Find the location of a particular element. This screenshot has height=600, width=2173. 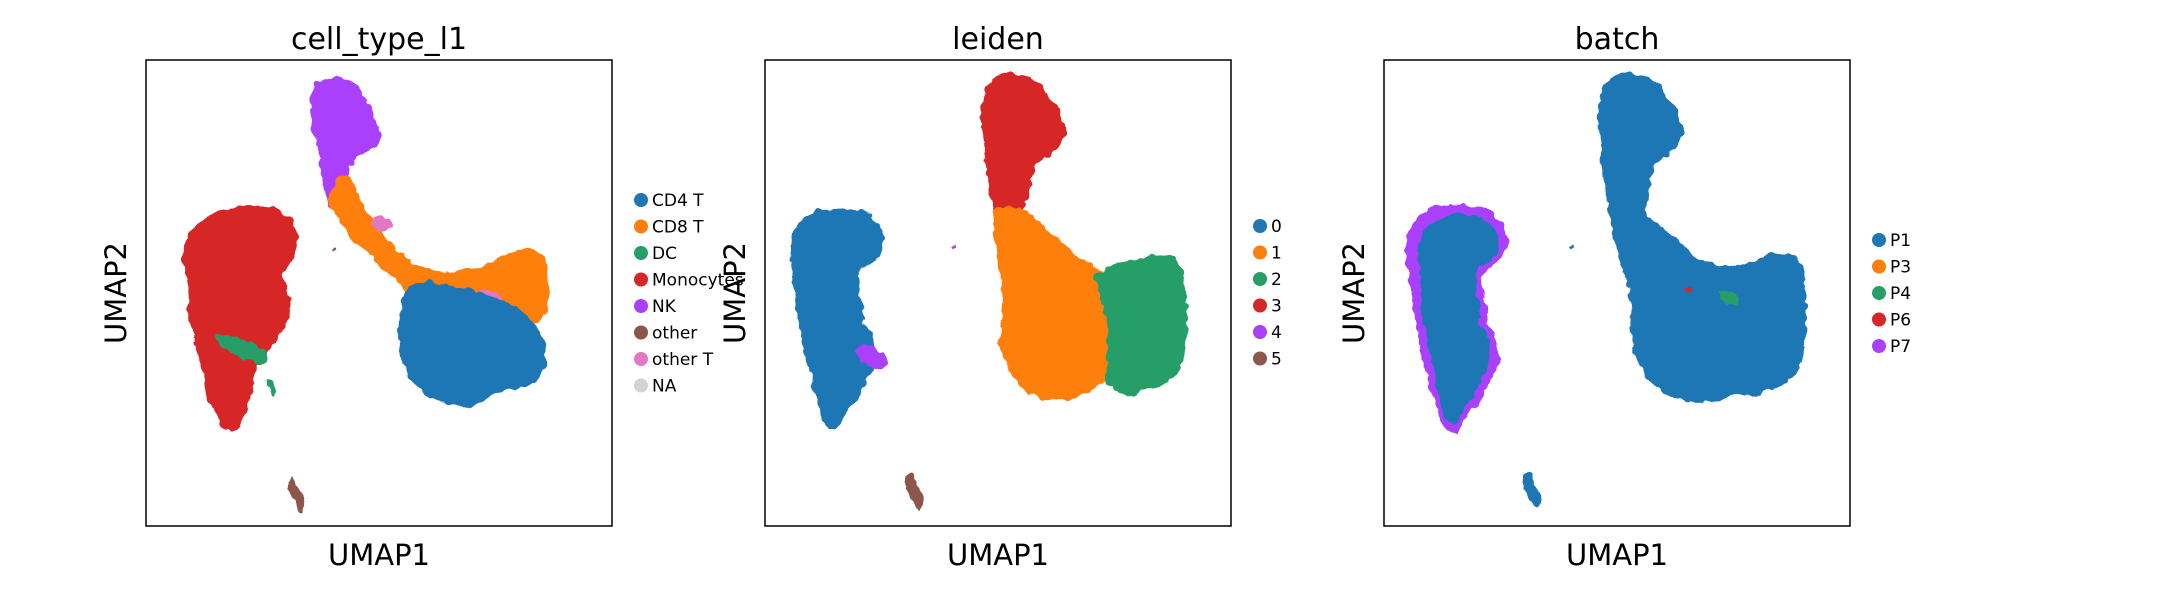

cluster-dc-tail is located at coordinates (271, 387).